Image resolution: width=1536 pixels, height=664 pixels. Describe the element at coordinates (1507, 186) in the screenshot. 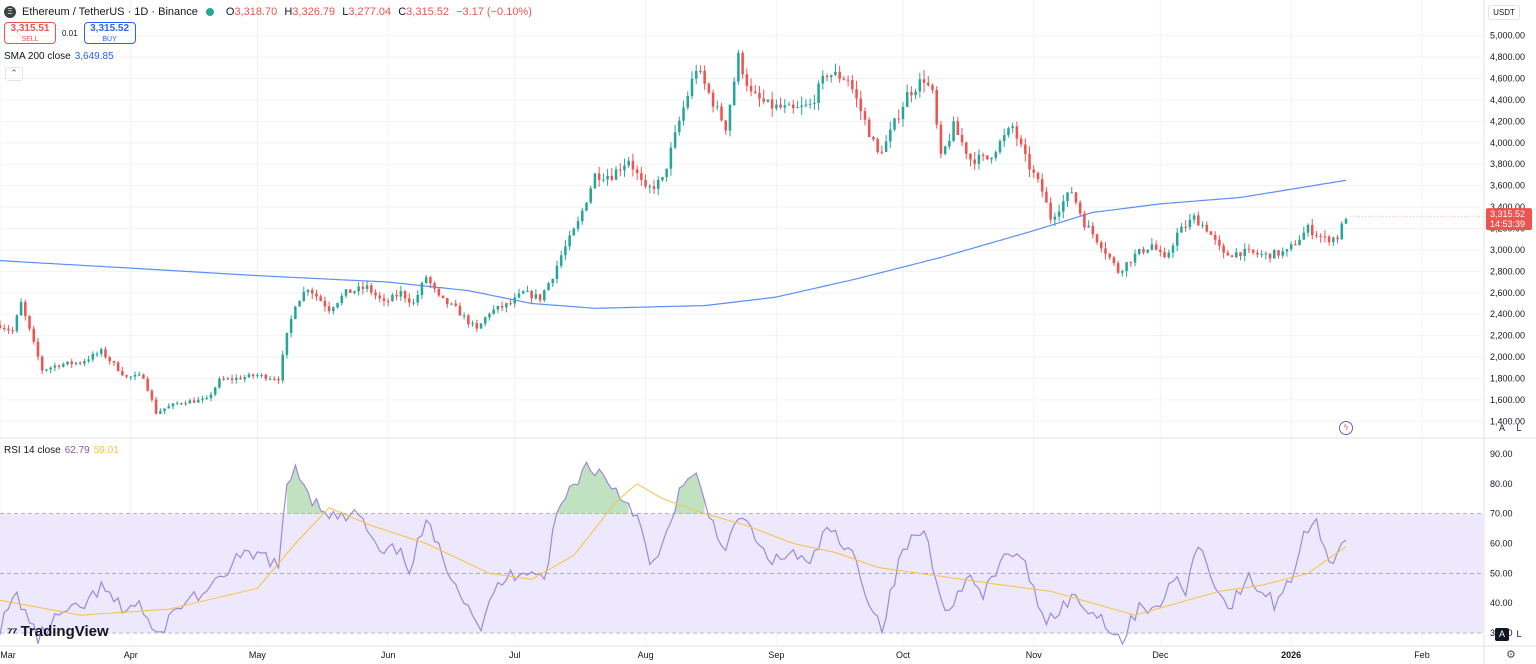

I see `y-tick-label: 3,600.00` at that location.